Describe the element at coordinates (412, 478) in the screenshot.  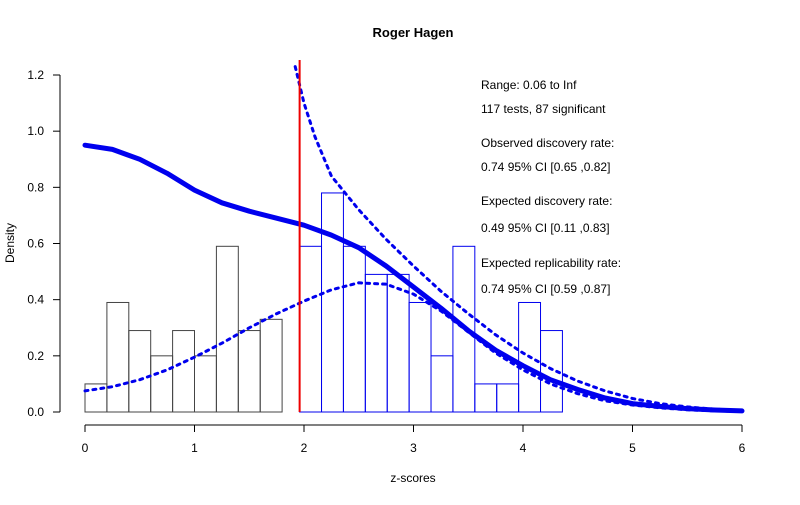
I see `x-axis-label: z-scores` at that location.